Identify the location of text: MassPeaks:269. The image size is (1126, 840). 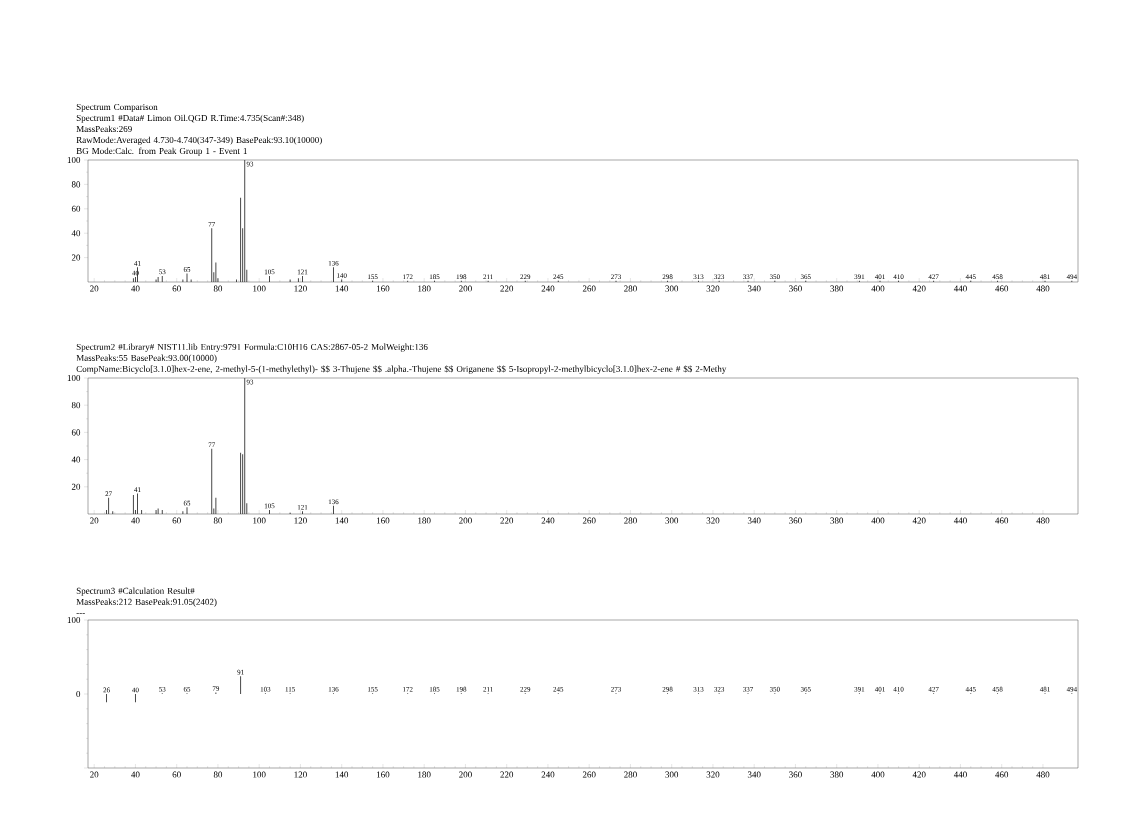
(104, 129).